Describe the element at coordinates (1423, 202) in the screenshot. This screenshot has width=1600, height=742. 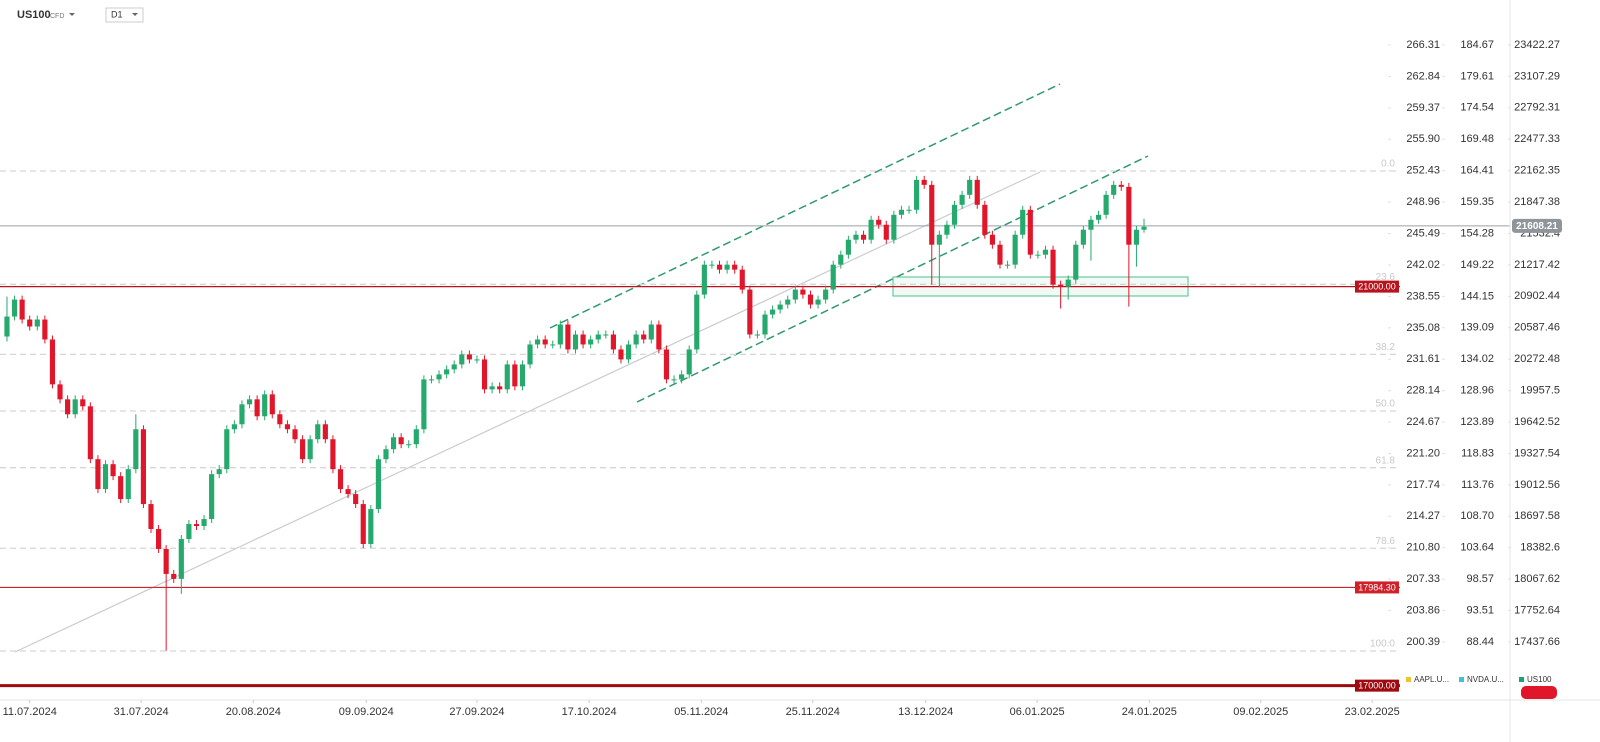
I see `y-tick-label: 248.96` at that location.